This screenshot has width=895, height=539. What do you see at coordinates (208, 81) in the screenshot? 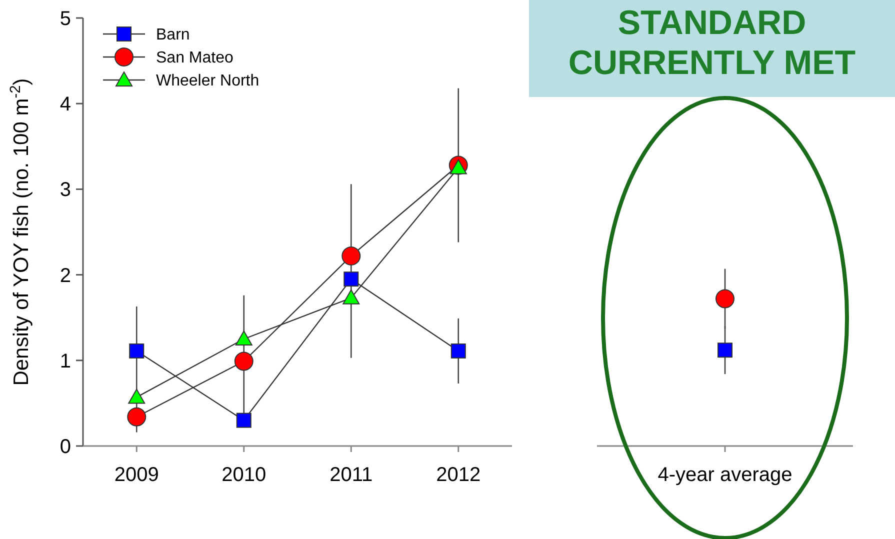
I see `legend-label: Wheeler North` at bounding box center [208, 81].